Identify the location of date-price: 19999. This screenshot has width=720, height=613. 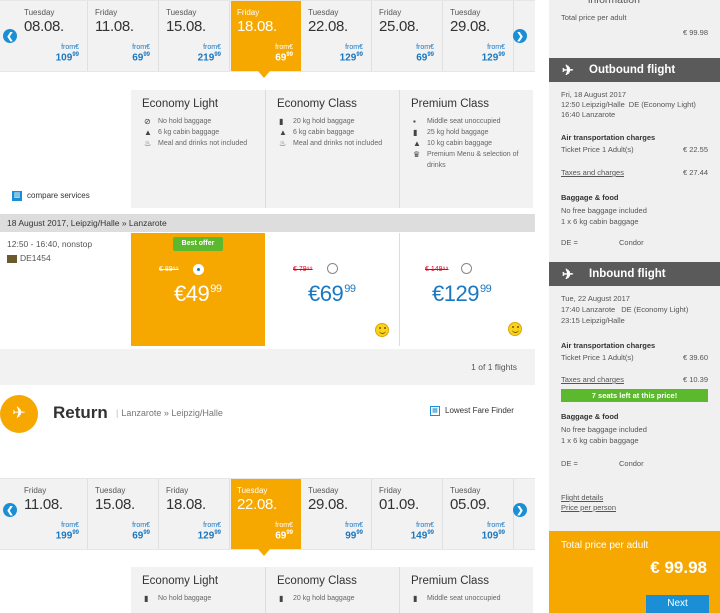
(67, 536).